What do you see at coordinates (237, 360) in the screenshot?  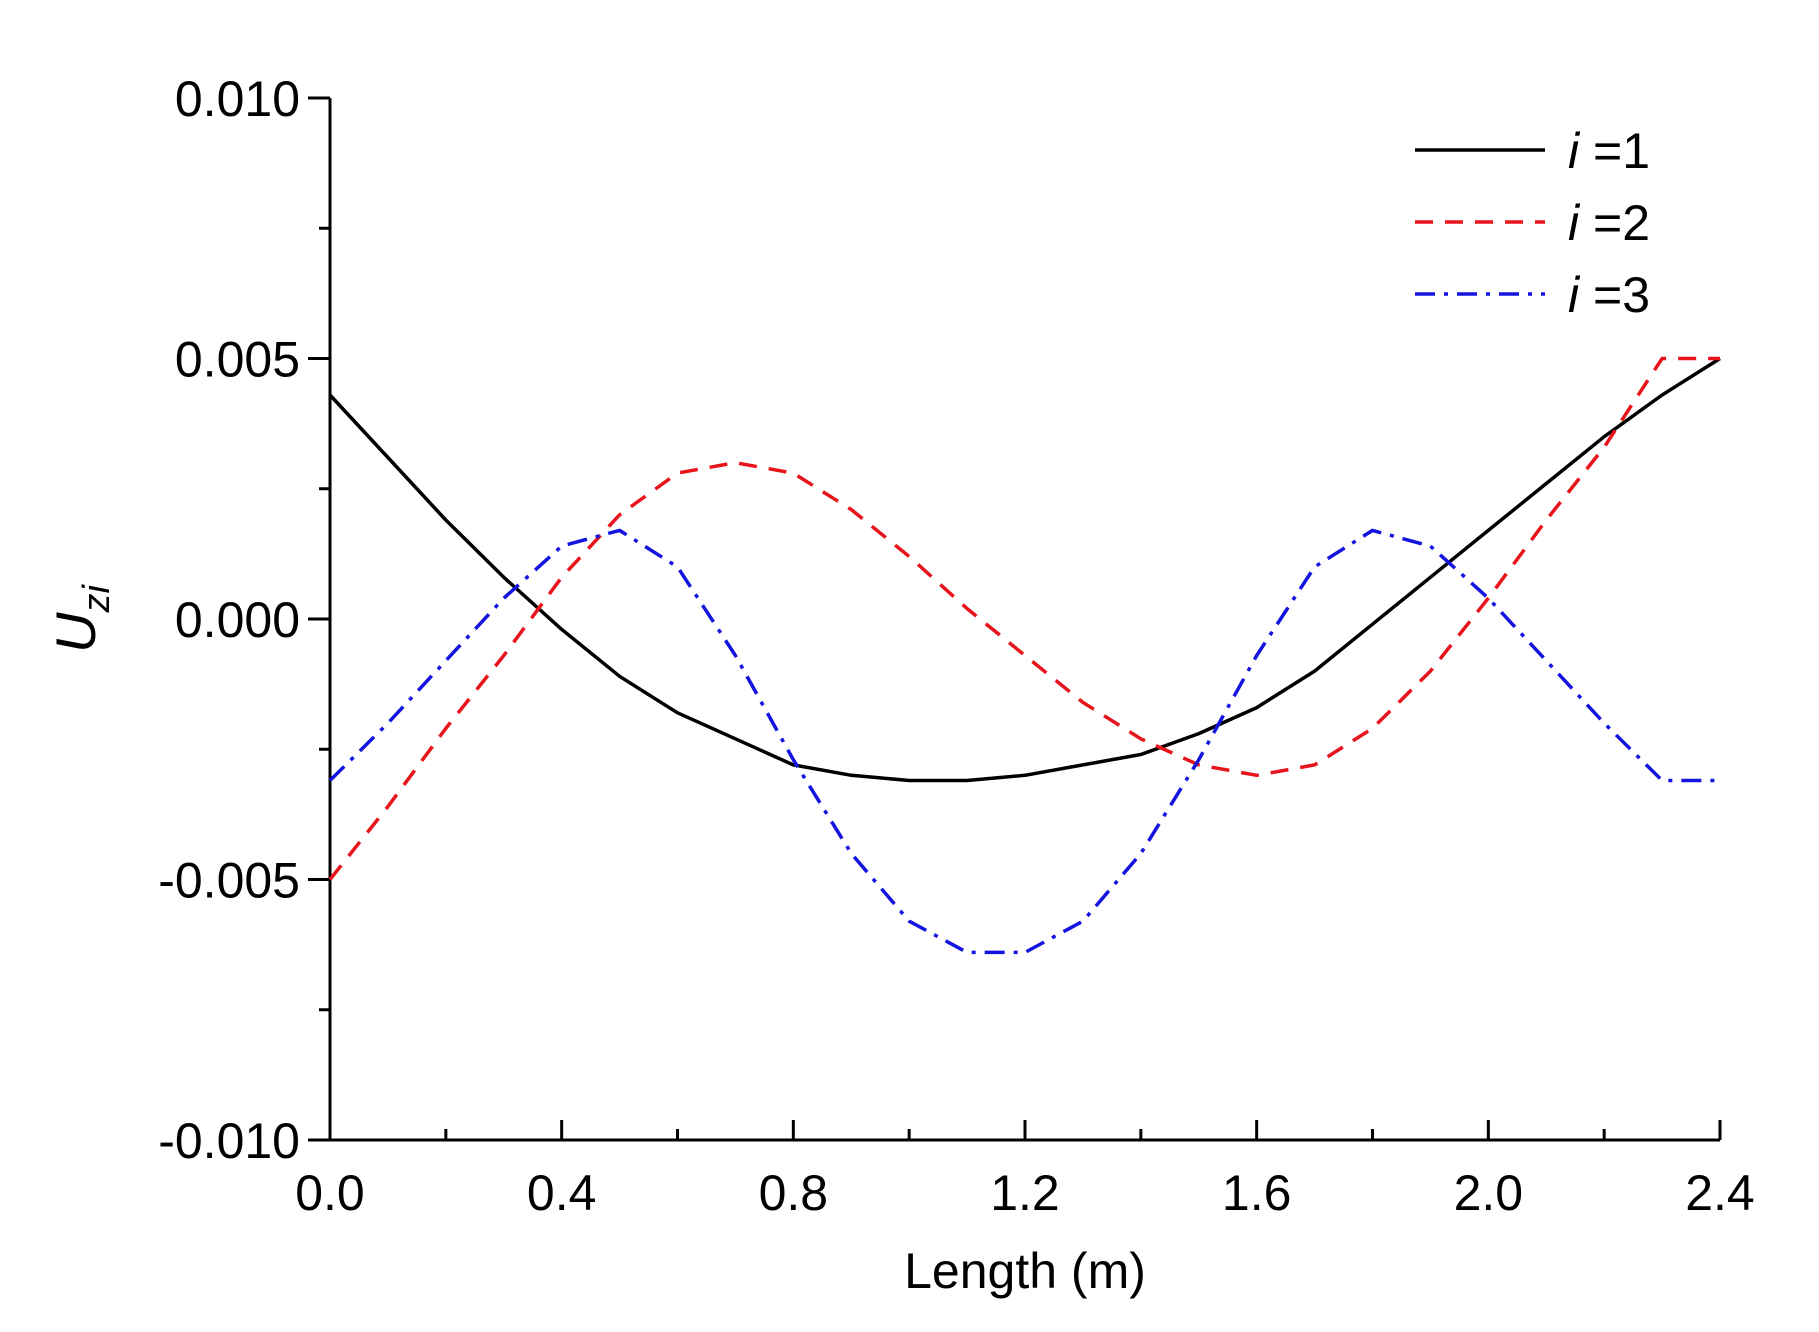 I see `y-tick-label: 0.005` at bounding box center [237, 360].